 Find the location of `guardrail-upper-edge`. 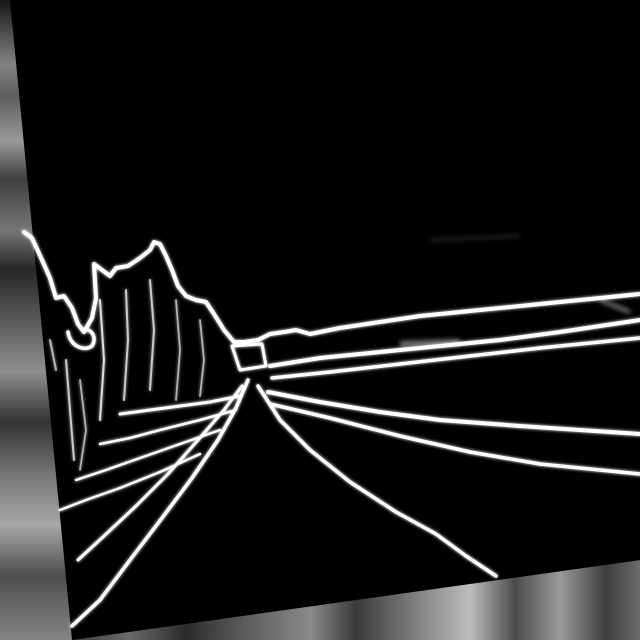

guardrail-upper-edge is located at coordinates (454, 343).